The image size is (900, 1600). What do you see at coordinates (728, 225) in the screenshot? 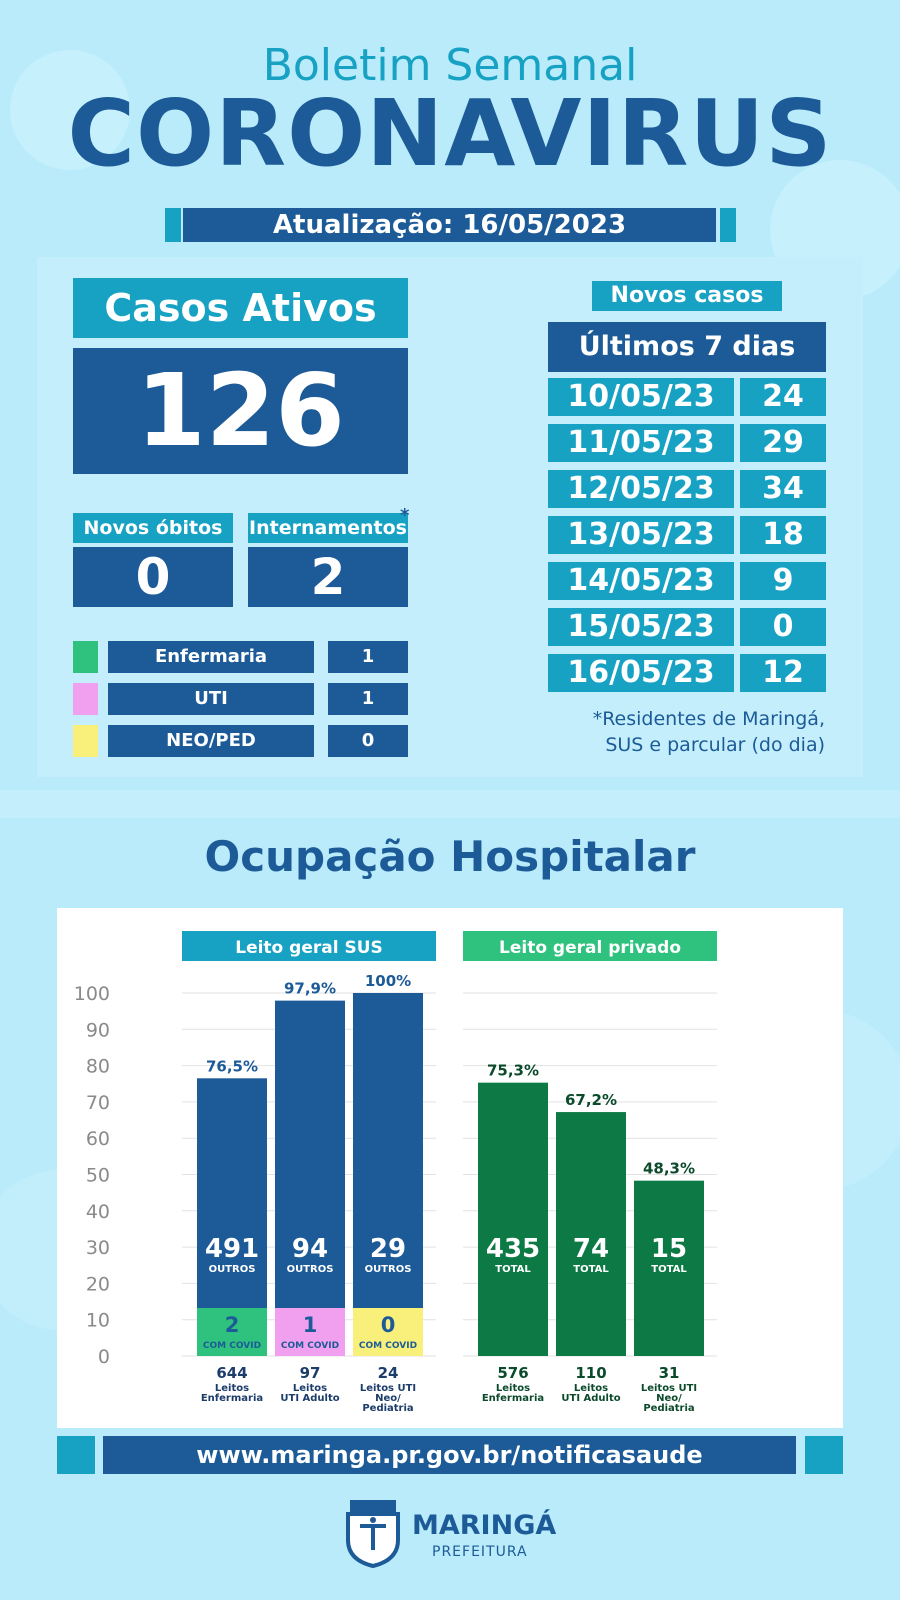
I see `update-bar-cap-right` at bounding box center [728, 225].